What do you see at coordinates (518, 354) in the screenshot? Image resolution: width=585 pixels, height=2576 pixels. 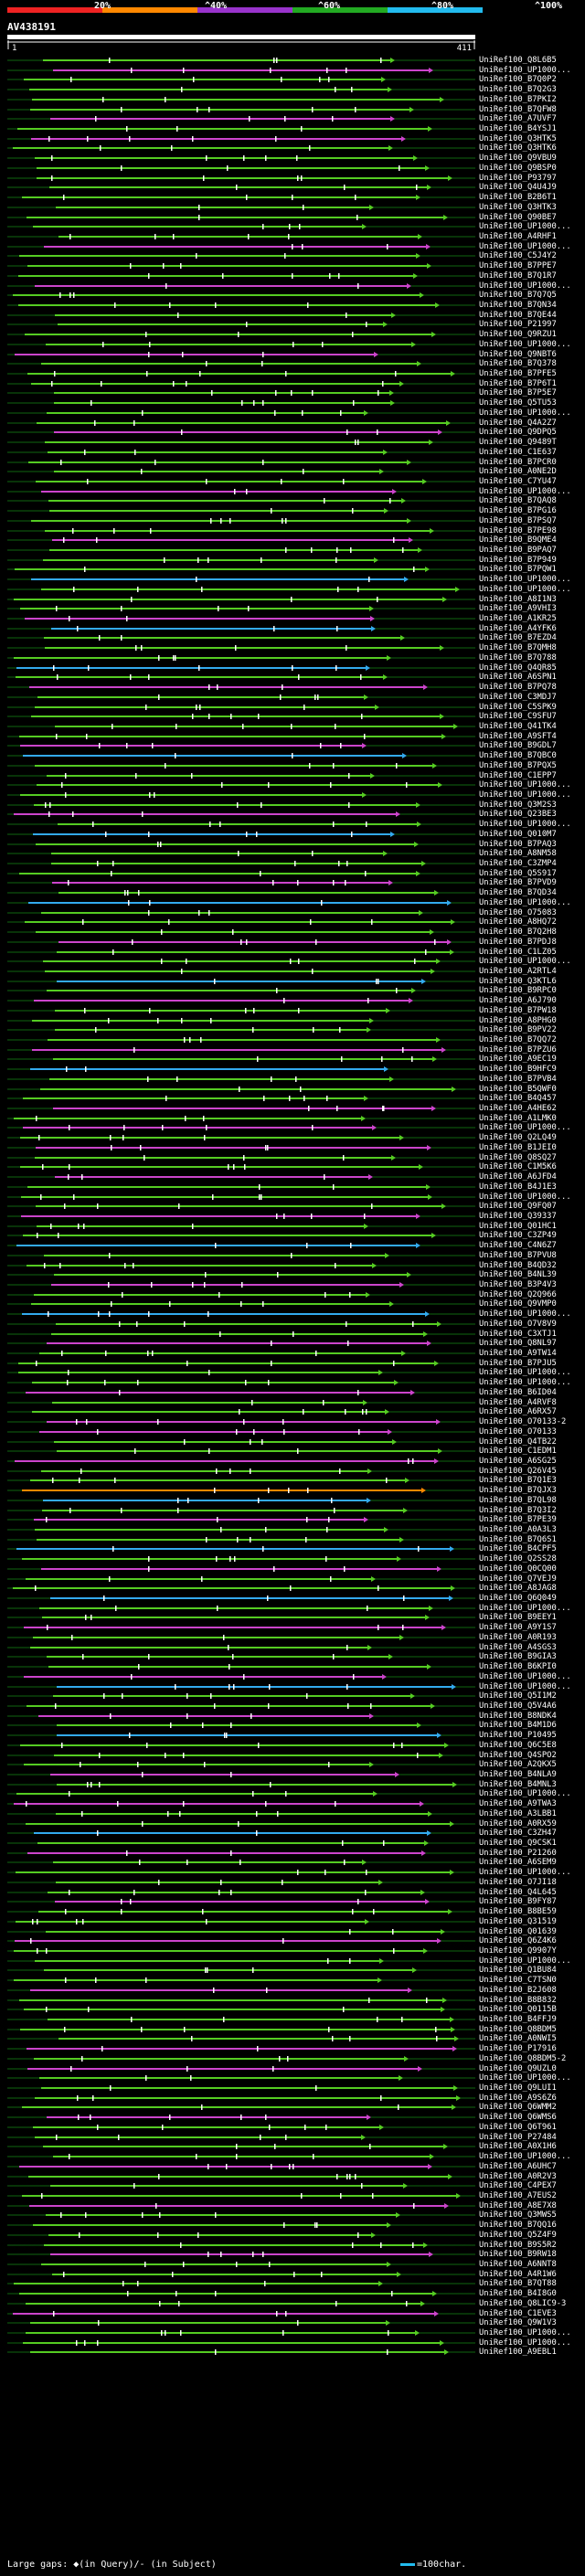 I see `hit-label: UniRef100_Q9NBT6` at bounding box center [518, 354].